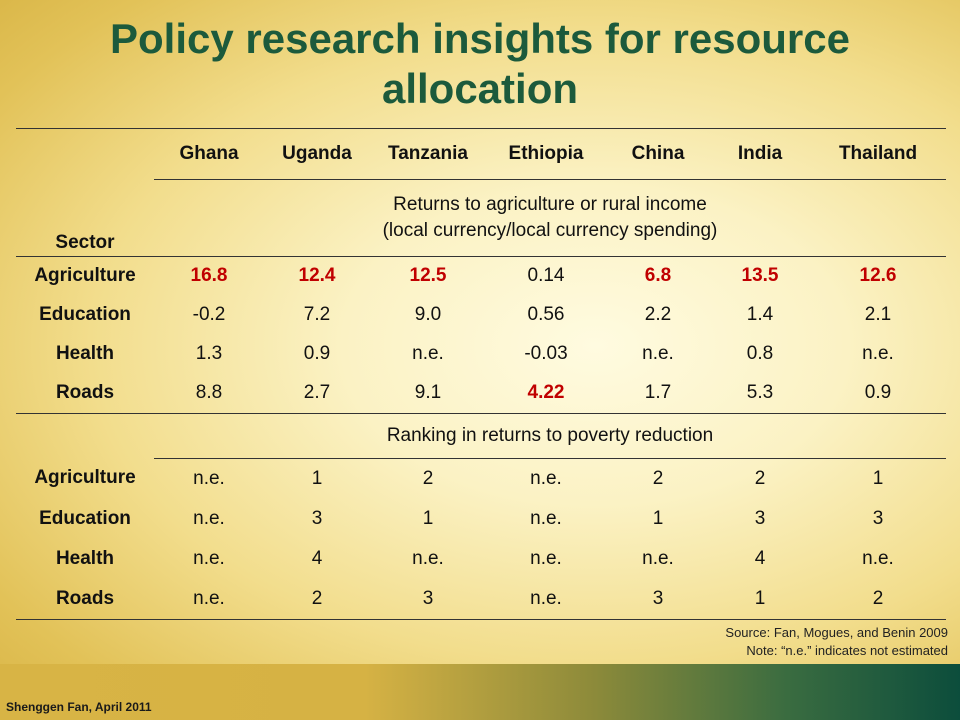 Image resolution: width=960 pixels, height=720 pixels. Describe the element at coordinates (546, 393) in the screenshot. I see `value-cell: 4.22` at that location.